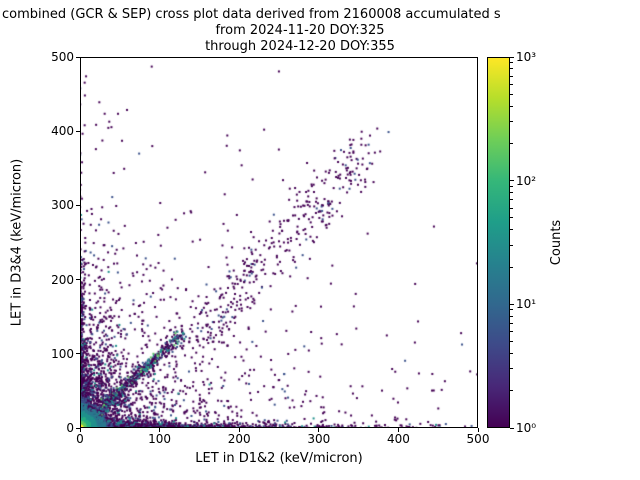 This screenshot has height=480, width=640. Describe the element at coordinates (62, 131) in the screenshot. I see `y-tick-label: 400` at that location.